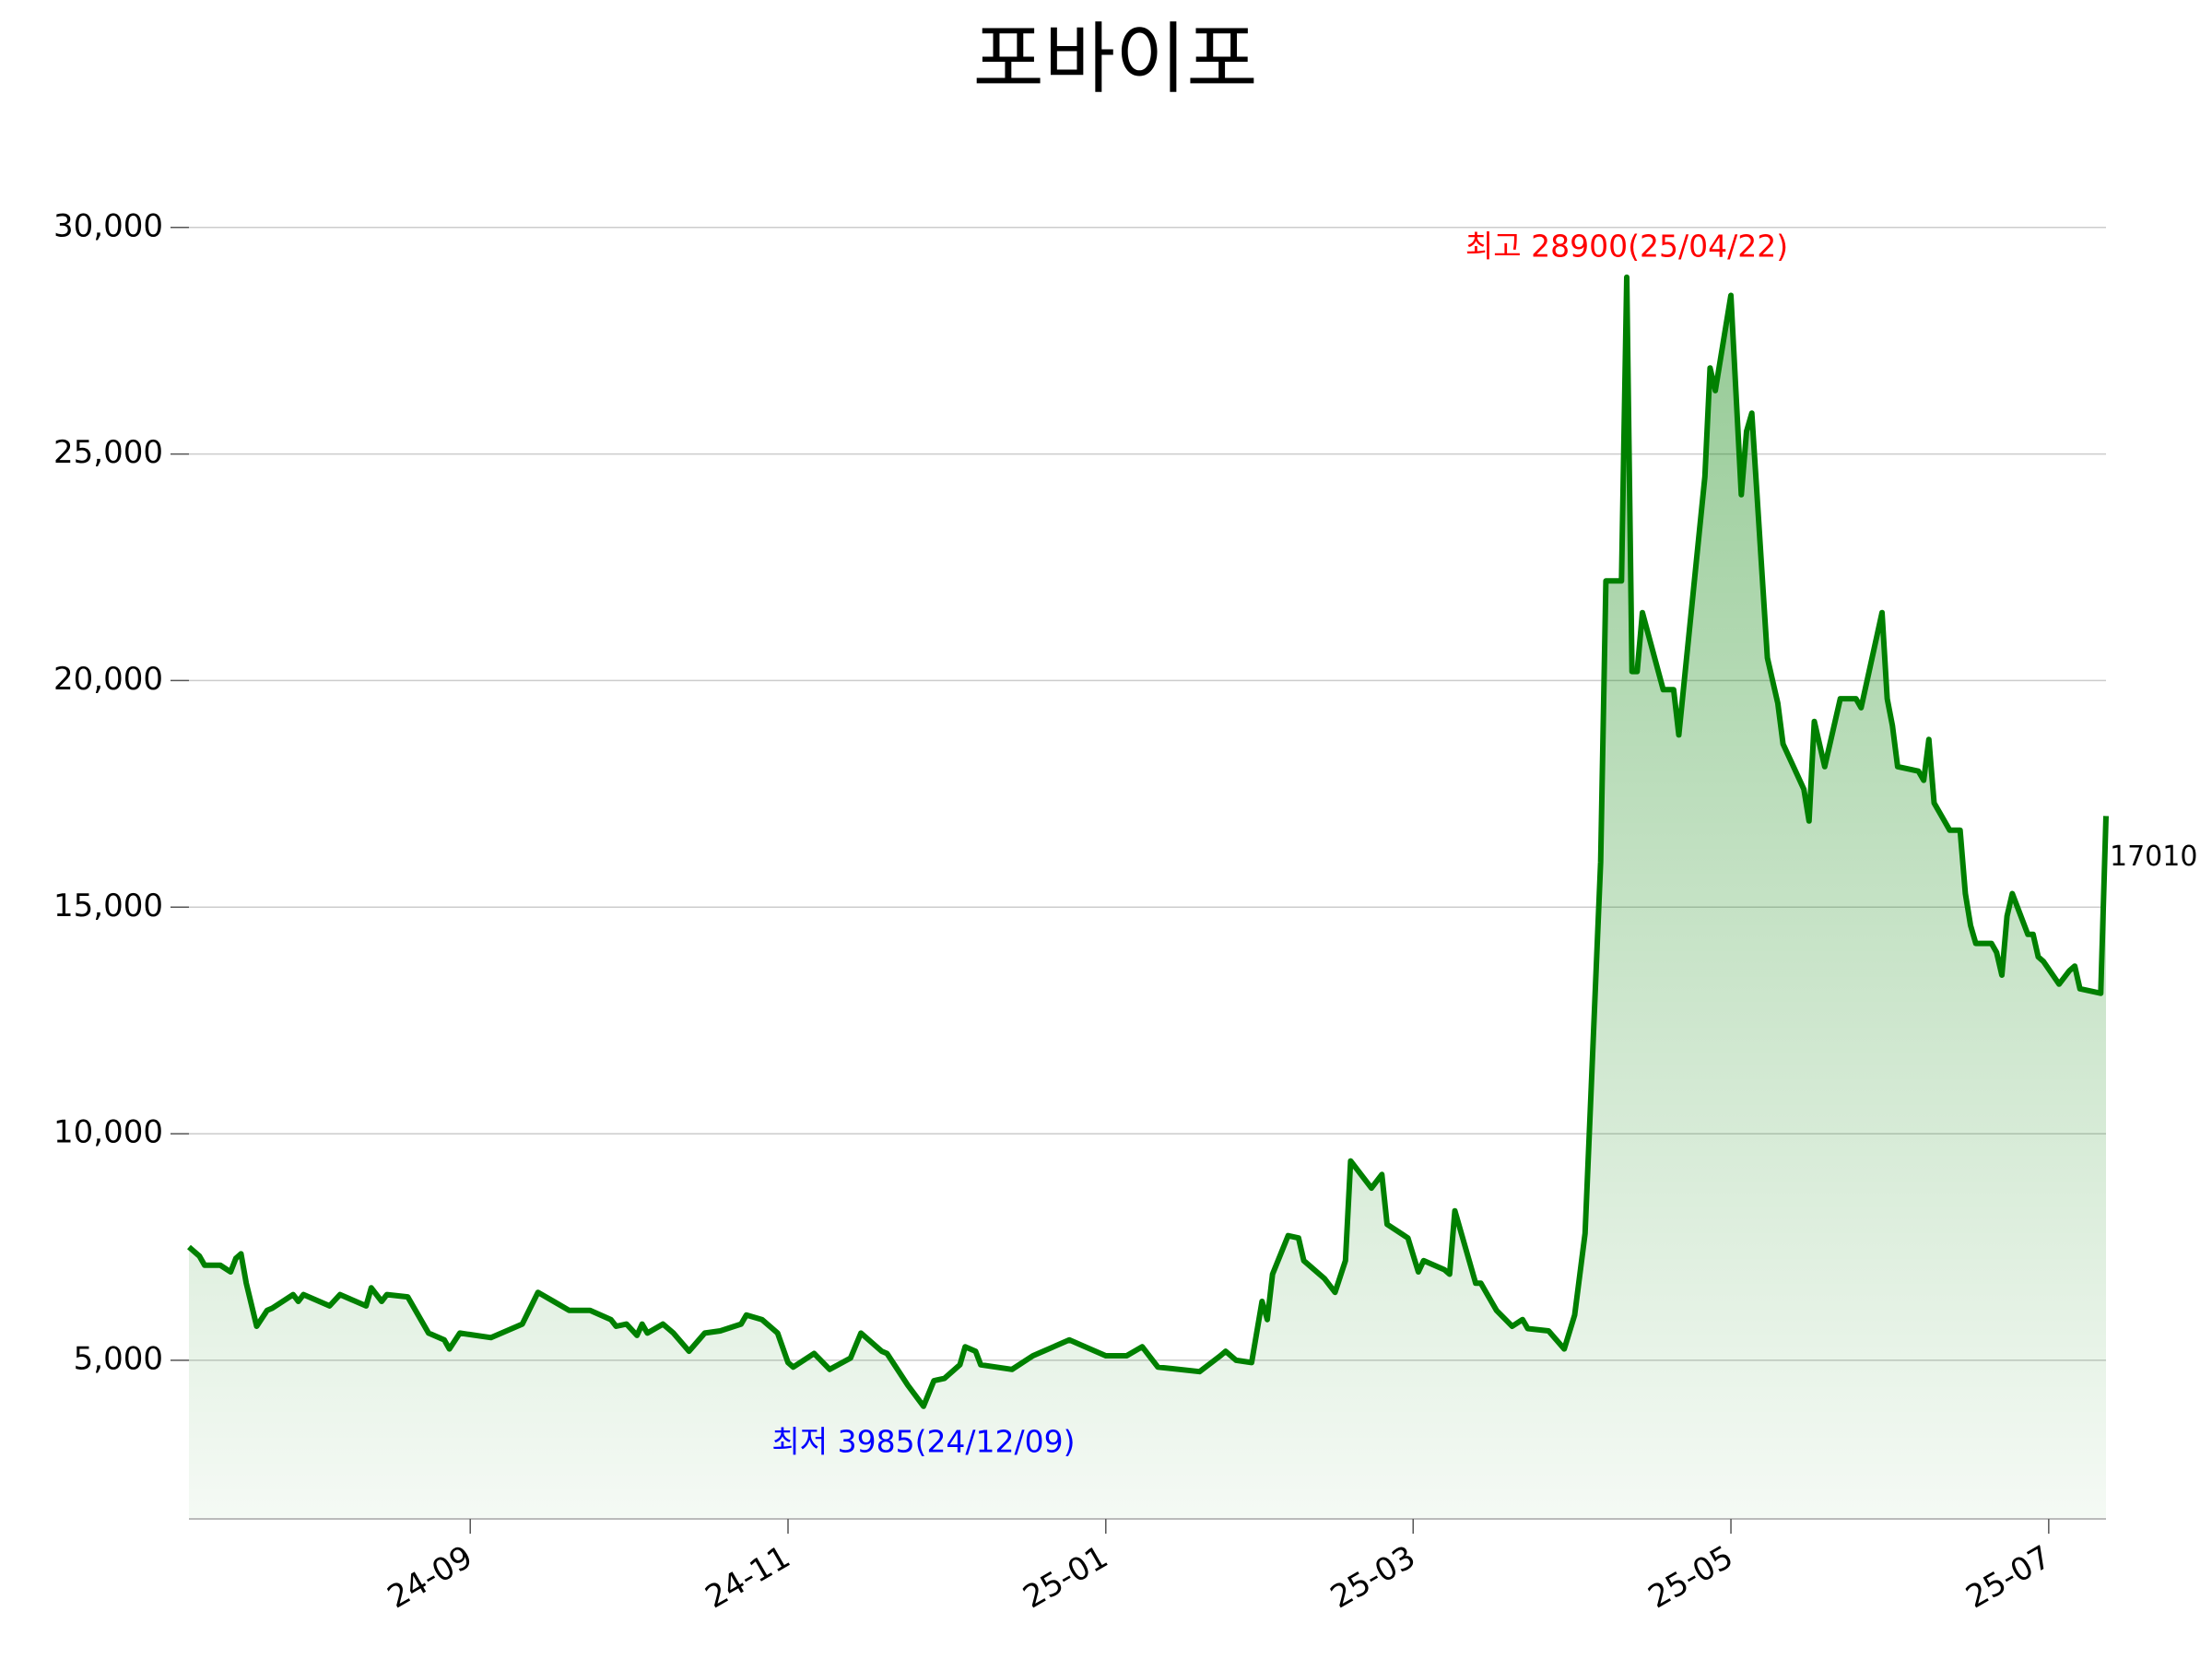 This screenshot has width=2212, height=1659. Describe the element at coordinates (1691, 1577) in the screenshot. I see `x-tick-label: 25-05` at that location.